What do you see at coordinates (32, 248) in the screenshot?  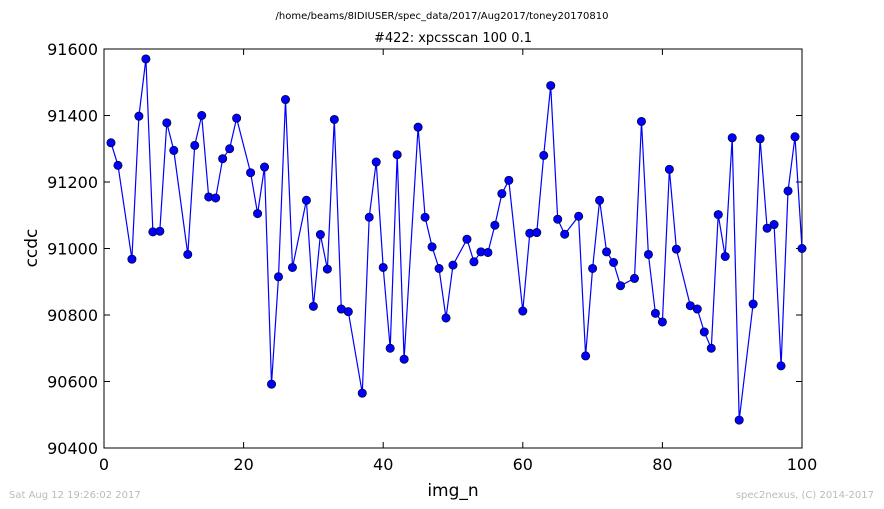 I see `y-axis-label: ccdc` at bounding box center [32, 248].